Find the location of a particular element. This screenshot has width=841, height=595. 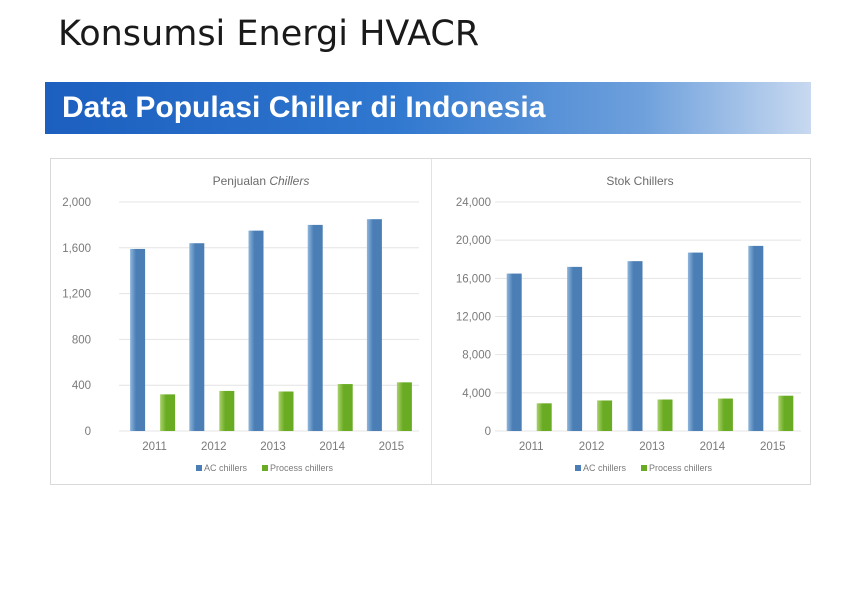

y-tick-label: 12,000 is located at coordinates (473, 318).